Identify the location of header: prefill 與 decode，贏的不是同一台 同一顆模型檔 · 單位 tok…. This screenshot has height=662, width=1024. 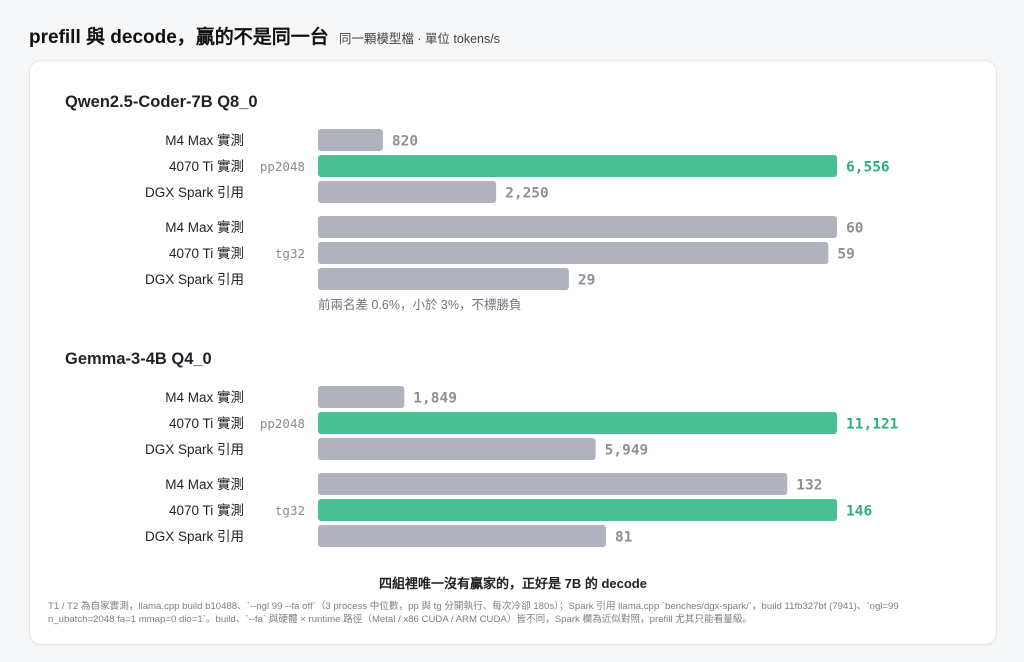
(264, 35).